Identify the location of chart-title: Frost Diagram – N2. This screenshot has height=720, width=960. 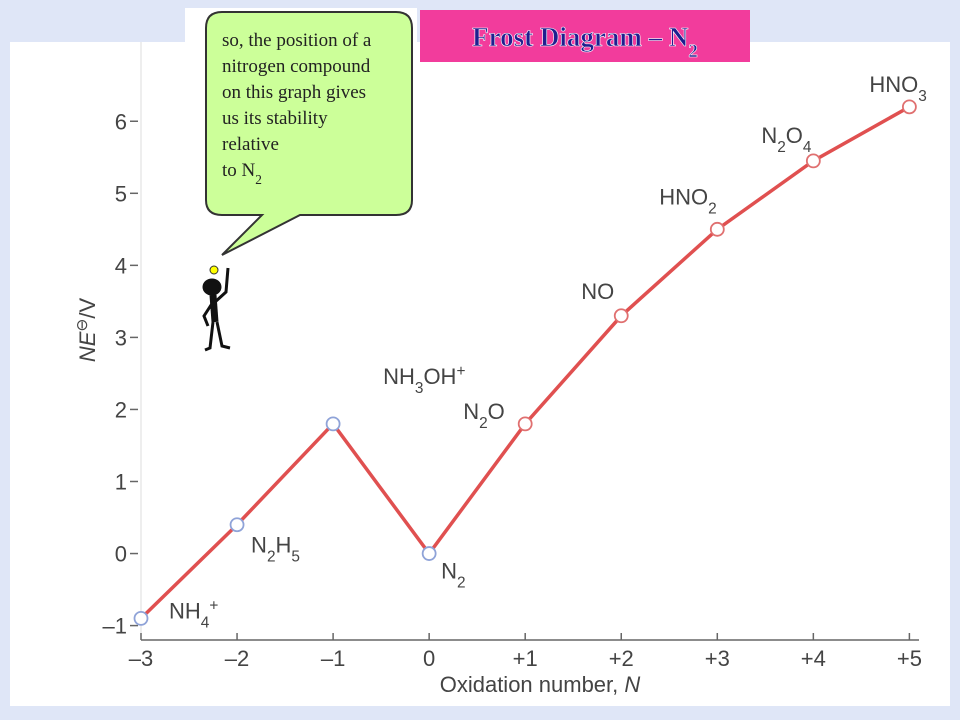
(585, 42).